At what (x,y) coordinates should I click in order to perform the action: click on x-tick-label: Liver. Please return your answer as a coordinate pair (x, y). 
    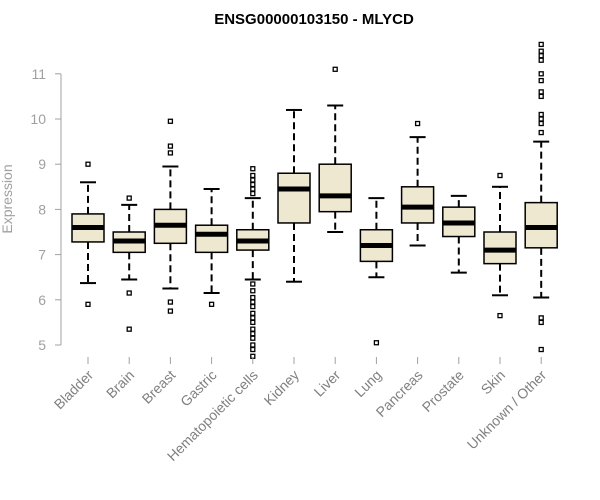
    Looking at the image, I should click on (327, 383).